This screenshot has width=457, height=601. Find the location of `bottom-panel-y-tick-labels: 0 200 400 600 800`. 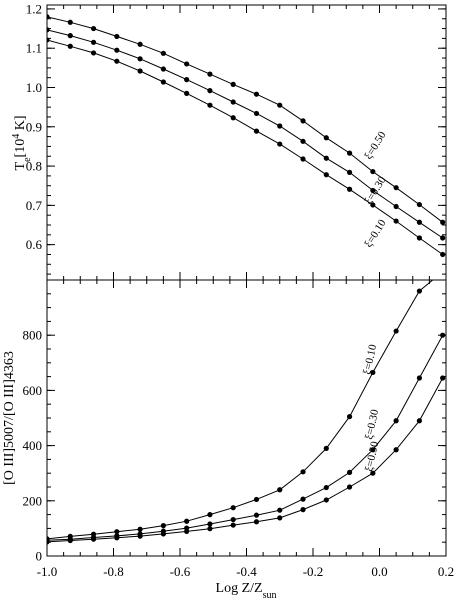

bottom-panel-y-tick-labels: 0 200 400 600 800 is located at coordinates (33, 446).